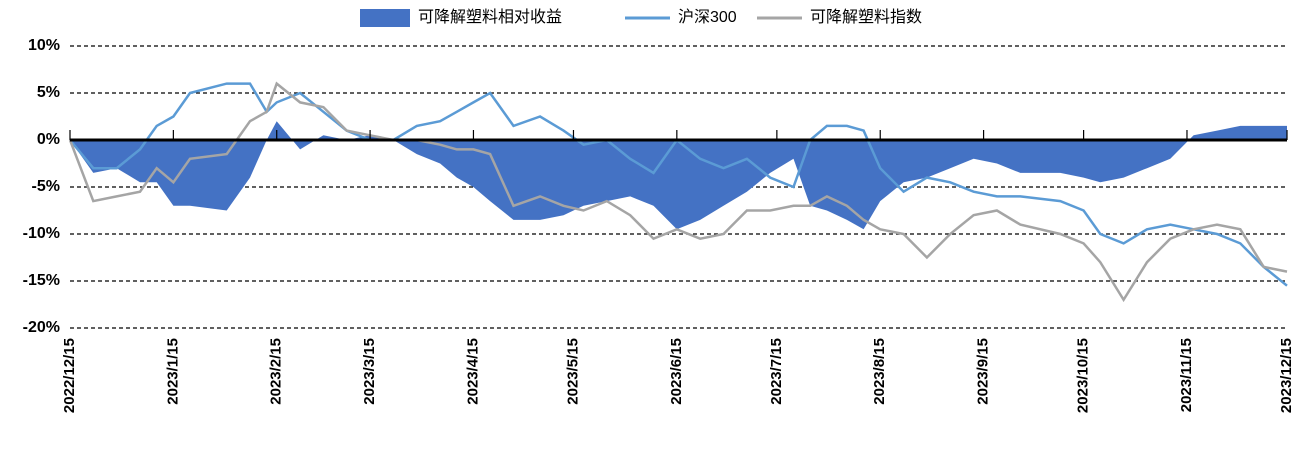 The image size is (1304, 456). I want to click on x-tick-label: 2023/8/15, so click(879, 371).